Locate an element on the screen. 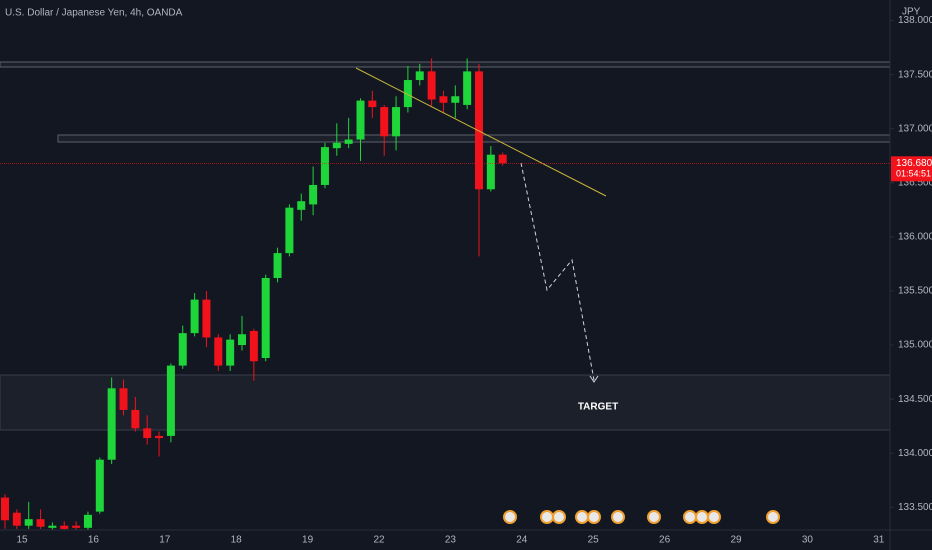 The height and width of the screenshot is (550, 932). x-tick-label: 15 is located at coordinates (22, 540).